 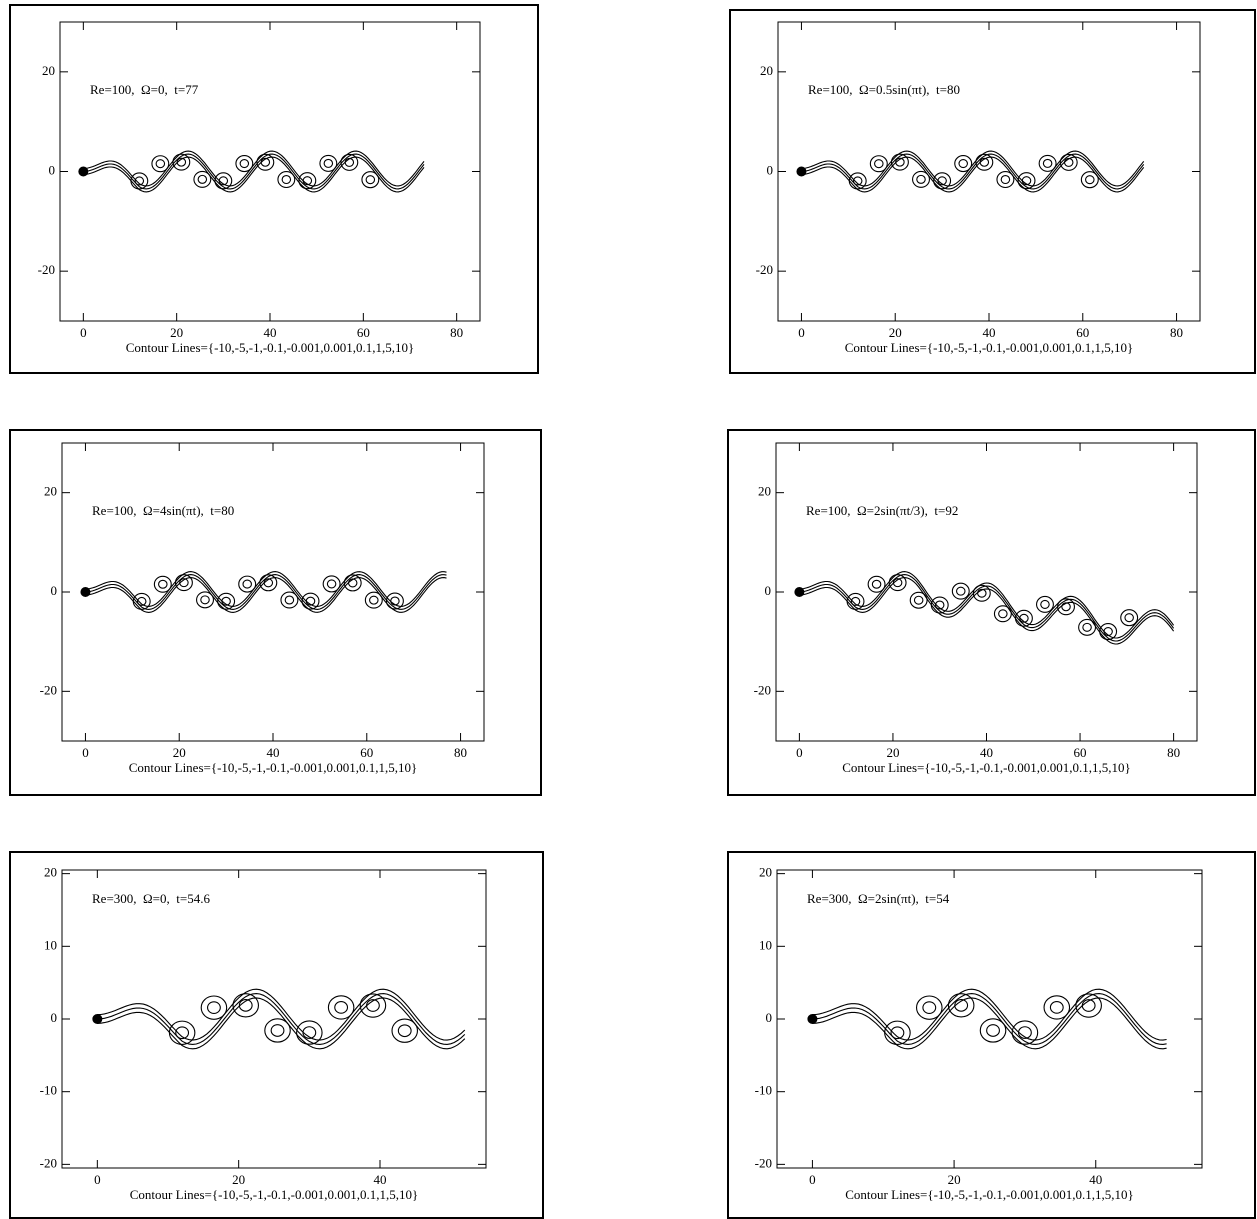 I want to click on x-tick-label: 60, so click(x=363, y=332).